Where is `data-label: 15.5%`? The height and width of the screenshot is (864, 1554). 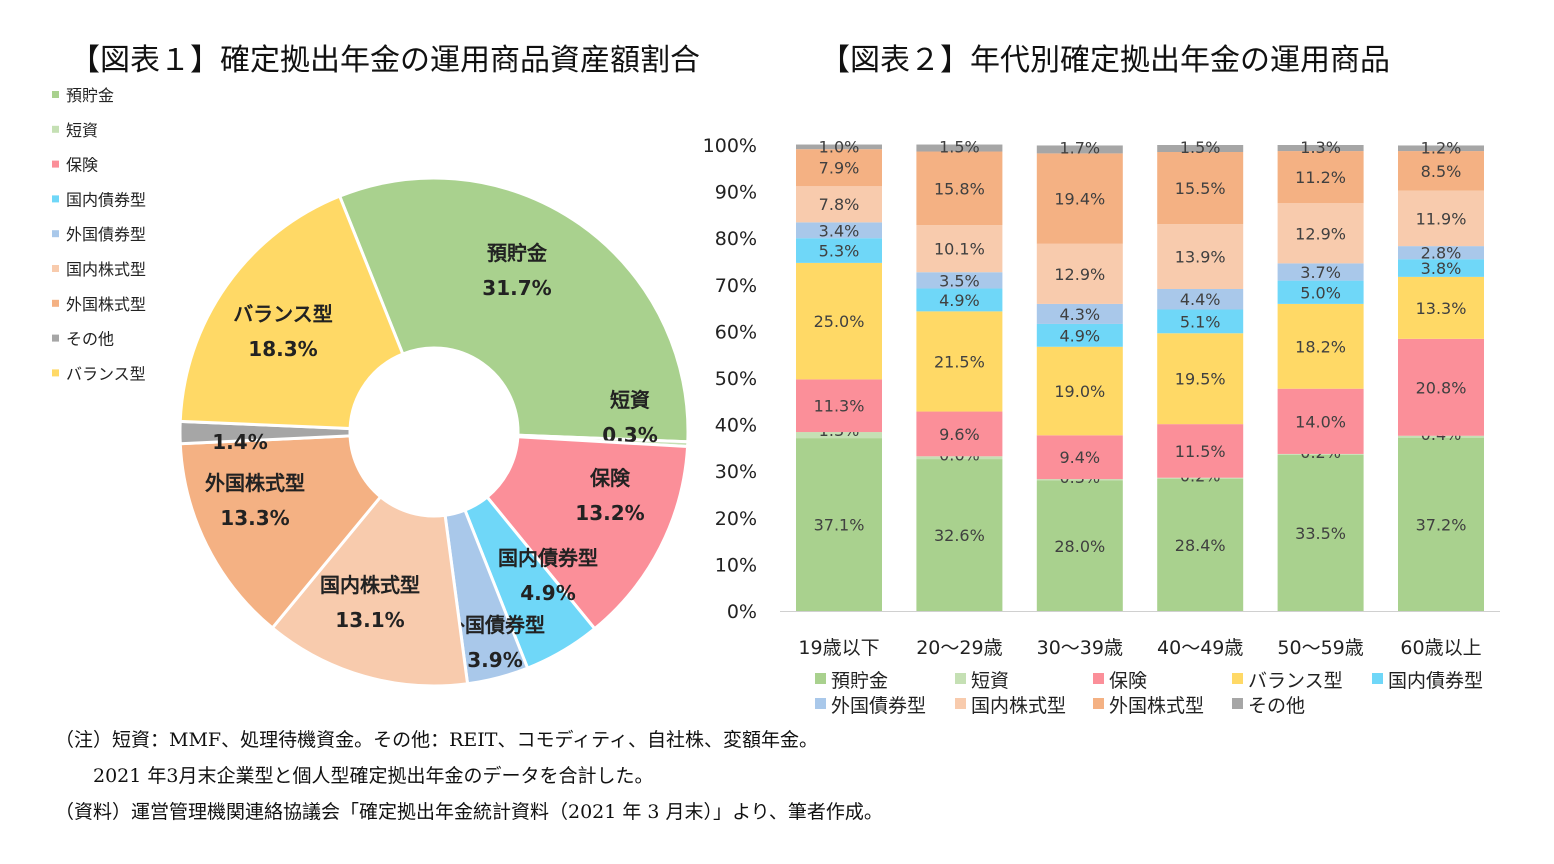 data-label: 15.5% is located at coordinates (1200, 188).